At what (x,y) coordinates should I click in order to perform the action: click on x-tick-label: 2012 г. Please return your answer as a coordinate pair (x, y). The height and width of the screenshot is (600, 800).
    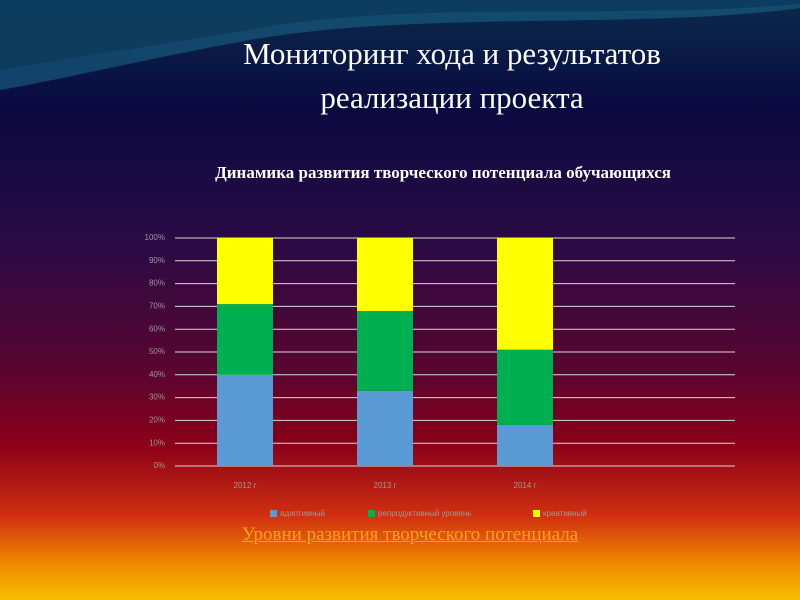
    Looking at the image, I should click on (245, 485).